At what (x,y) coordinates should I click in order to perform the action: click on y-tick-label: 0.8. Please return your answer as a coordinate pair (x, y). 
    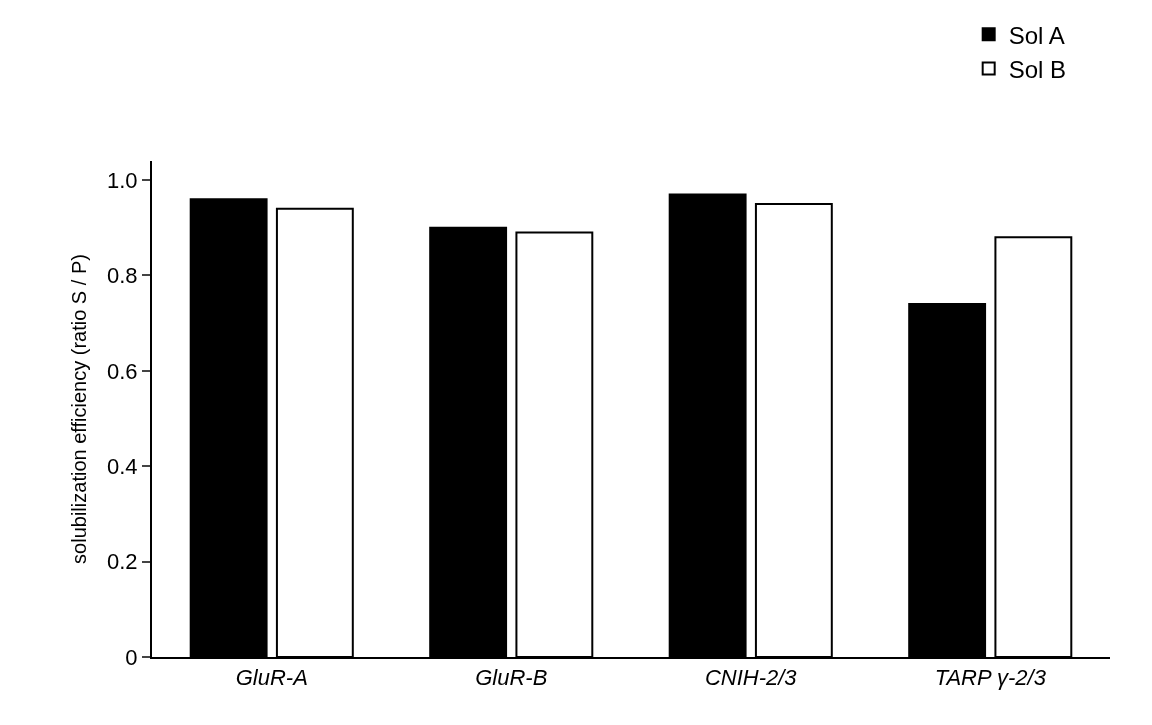
    Looking at the image, I should click on (122, 276).